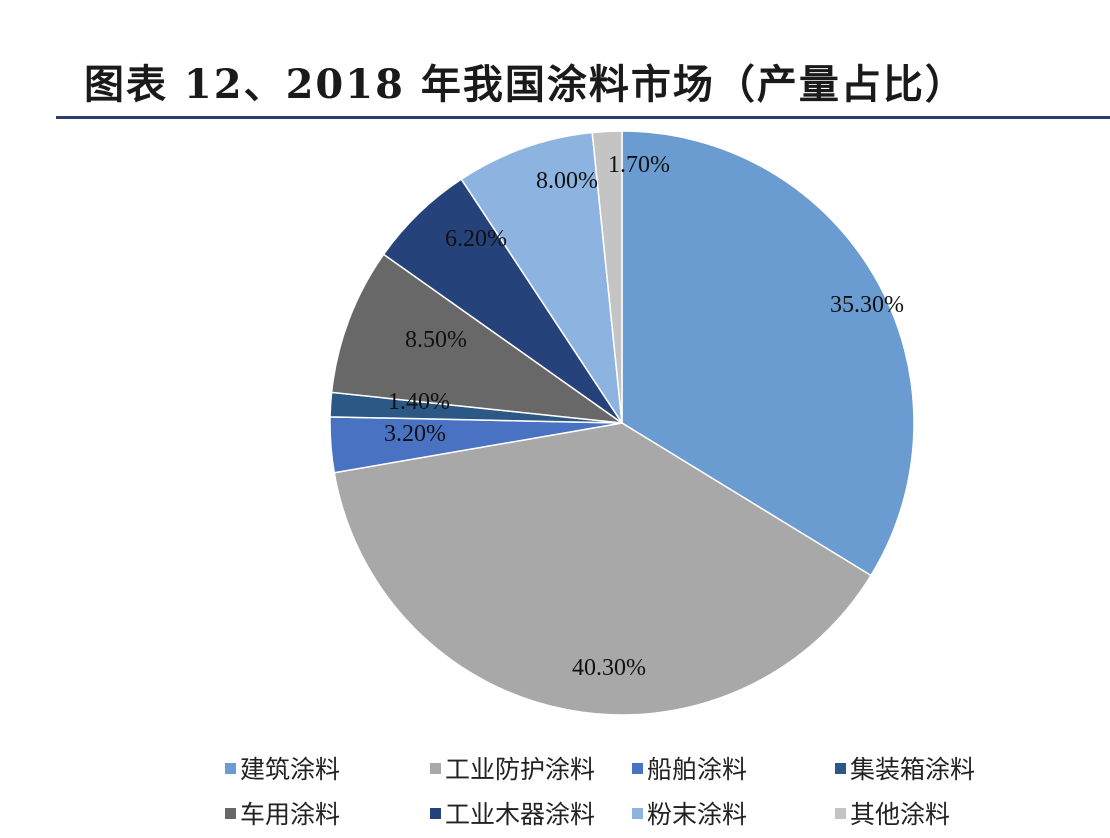 The height and width of the screenshot is (838, 1110). Describe the element at coordinates (419, 402) in the screenshot. I see `slice-label-4: 1.40%` at that location.